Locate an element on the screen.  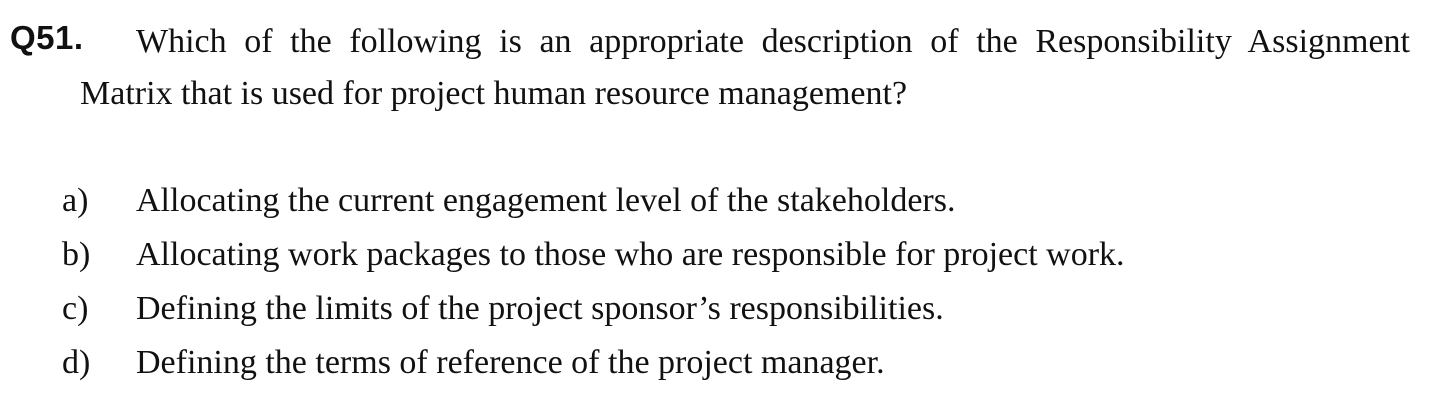
option-letter: d) is located at coordinates (76, 362).